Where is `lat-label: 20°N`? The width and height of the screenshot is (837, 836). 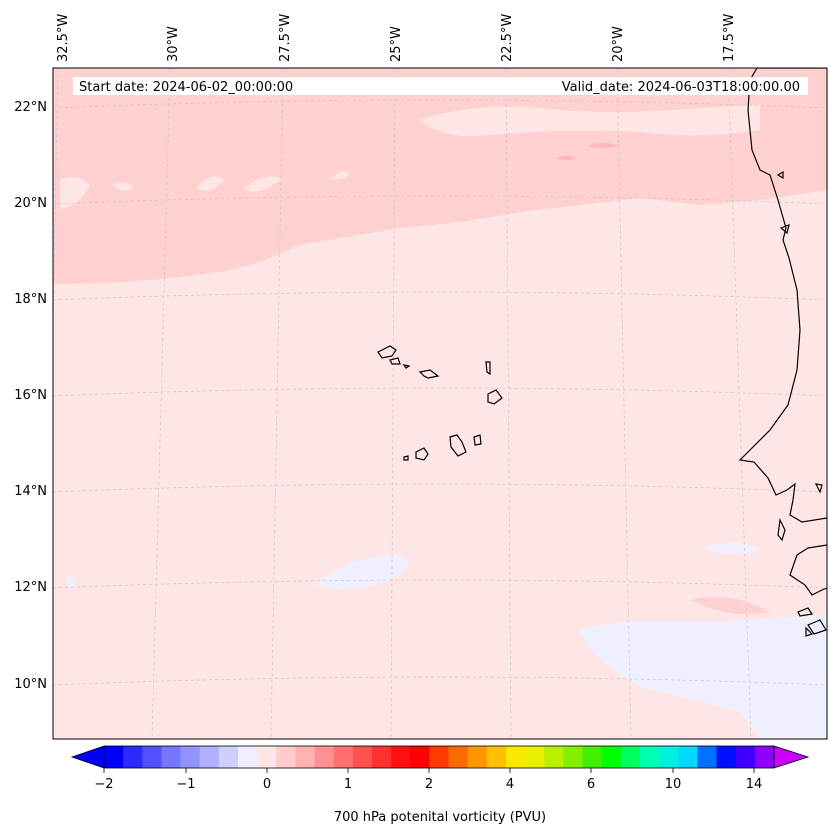 lat-label: 20°N is located at coordinates (30, 203).